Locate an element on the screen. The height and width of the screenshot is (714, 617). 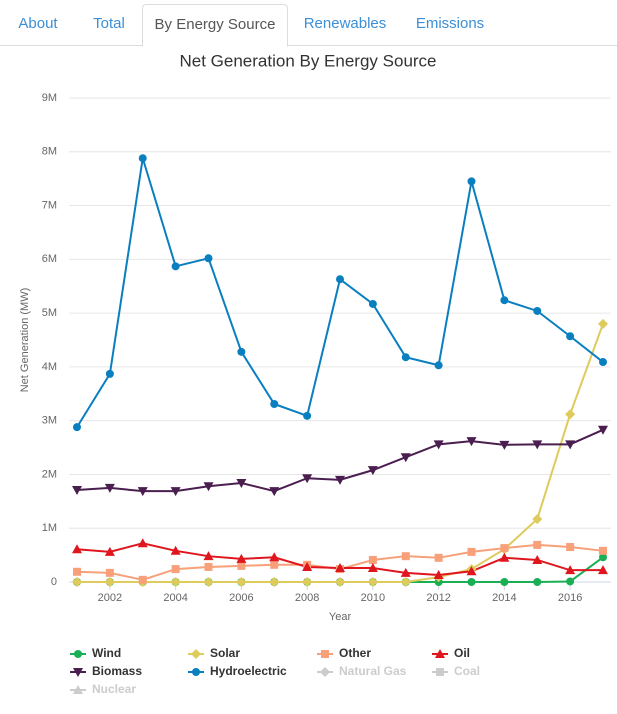
tab: Total is located at coordinates (109, 23).